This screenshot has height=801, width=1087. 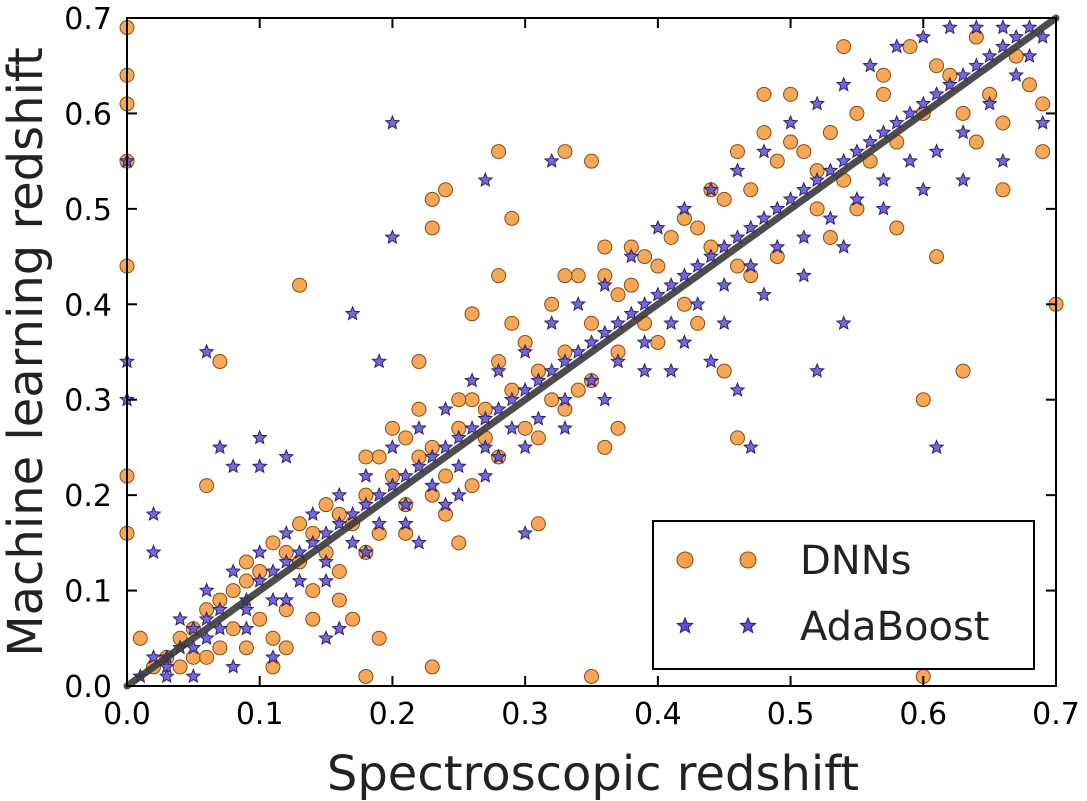 I want to click on x-tick-label-1: 0.1, so click(x=260, y=714).